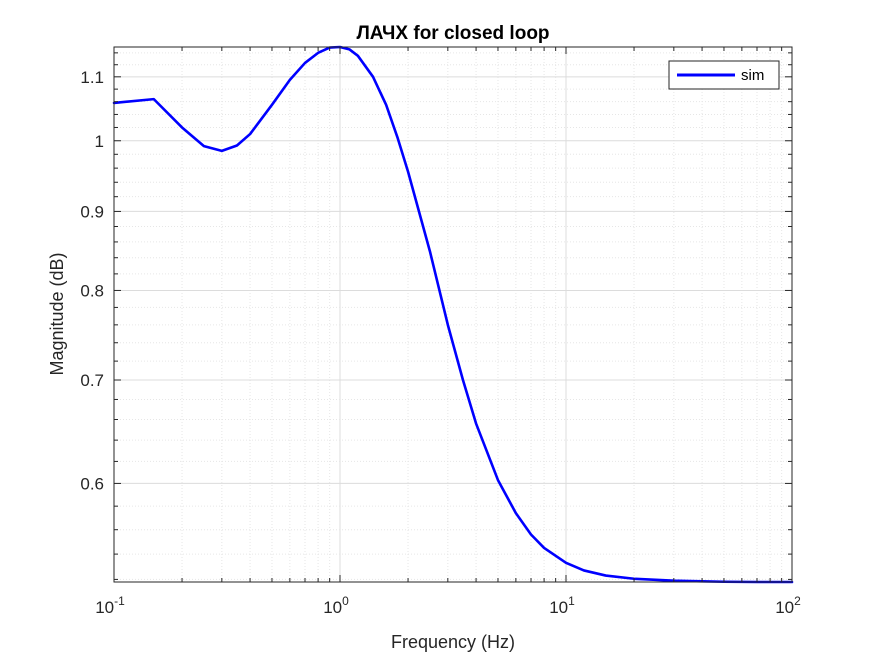 Image resolution: width=875 pixels, height=656 pixels. I want to click on x-tick-label: 10², so click(788, 605).